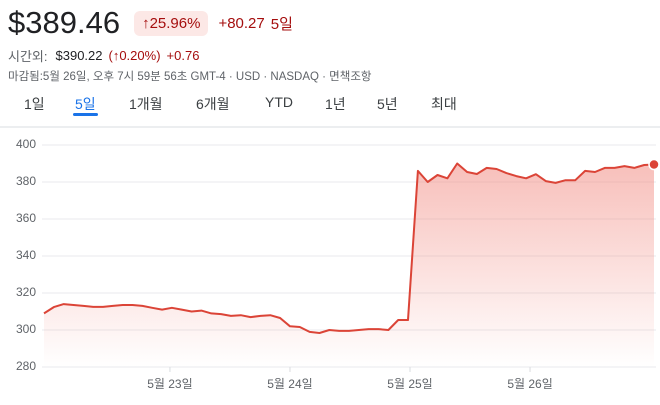 This screenshot has width=660, height=405. I want to click on tab: 5년, so click(387, 104).